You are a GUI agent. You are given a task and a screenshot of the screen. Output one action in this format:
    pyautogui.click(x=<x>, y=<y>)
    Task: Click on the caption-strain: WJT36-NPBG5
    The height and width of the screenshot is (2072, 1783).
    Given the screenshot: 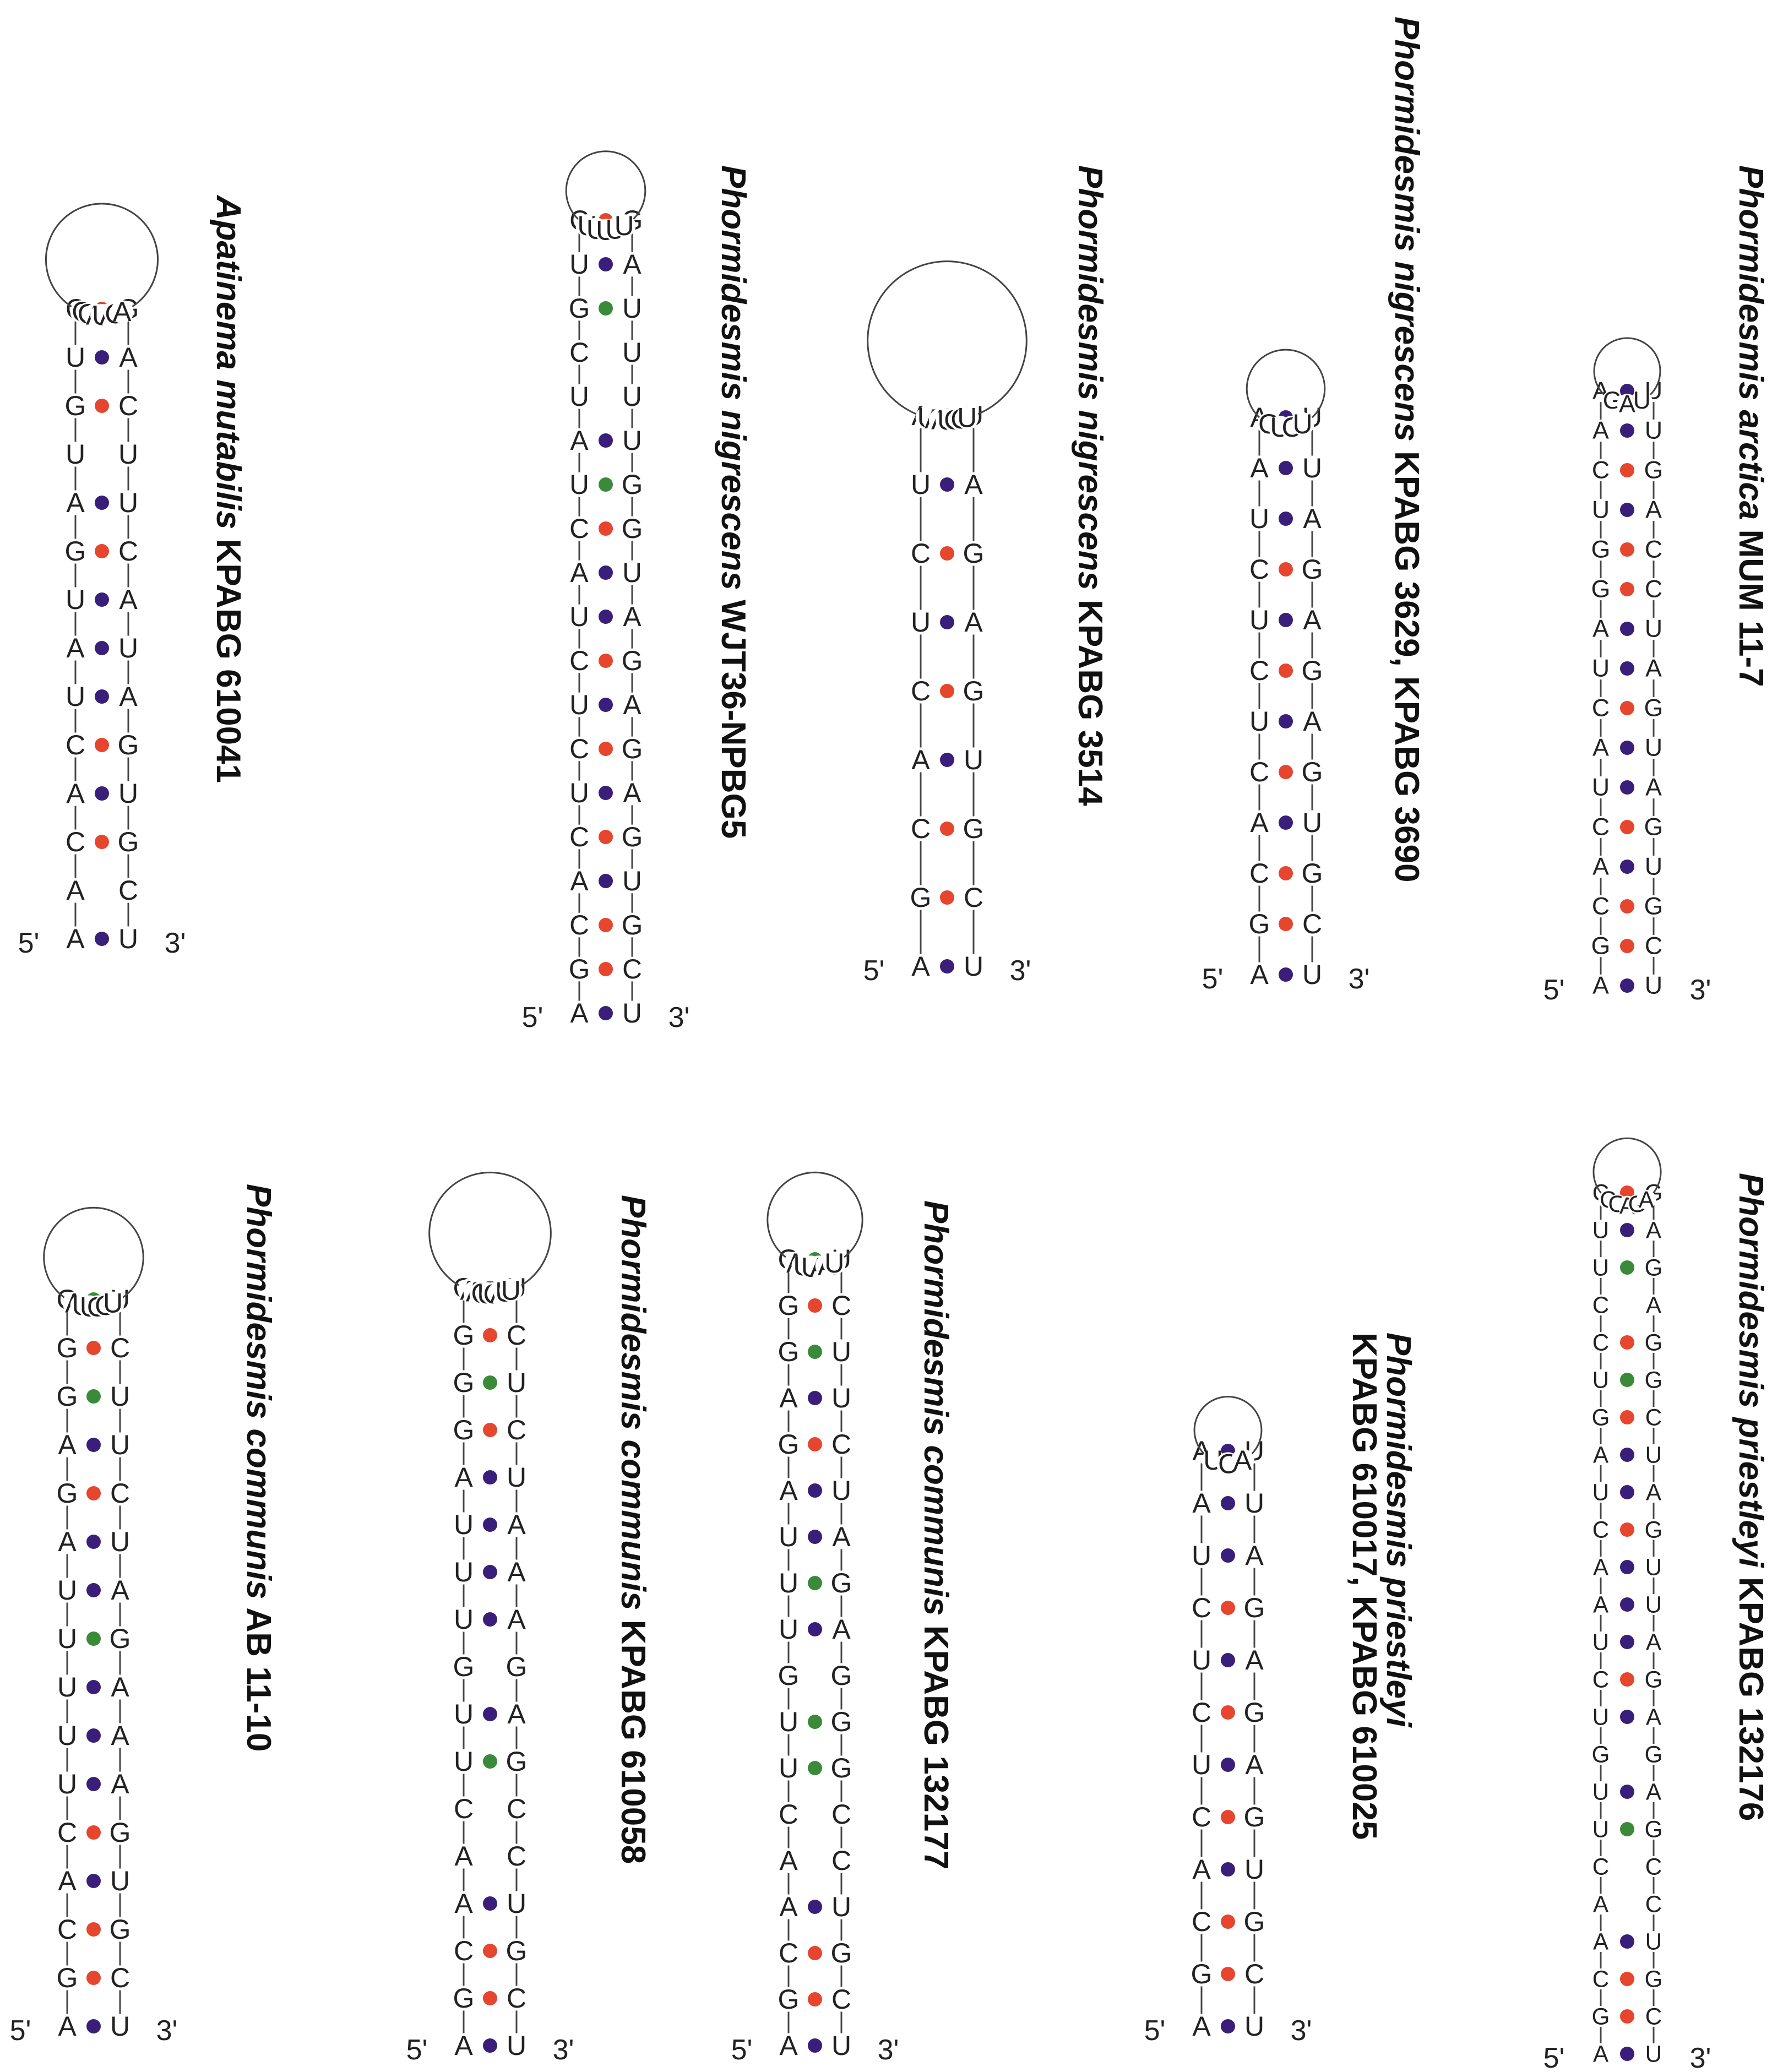 What is the action you would take?
    pyautogui.click(x=733, y=720)
    